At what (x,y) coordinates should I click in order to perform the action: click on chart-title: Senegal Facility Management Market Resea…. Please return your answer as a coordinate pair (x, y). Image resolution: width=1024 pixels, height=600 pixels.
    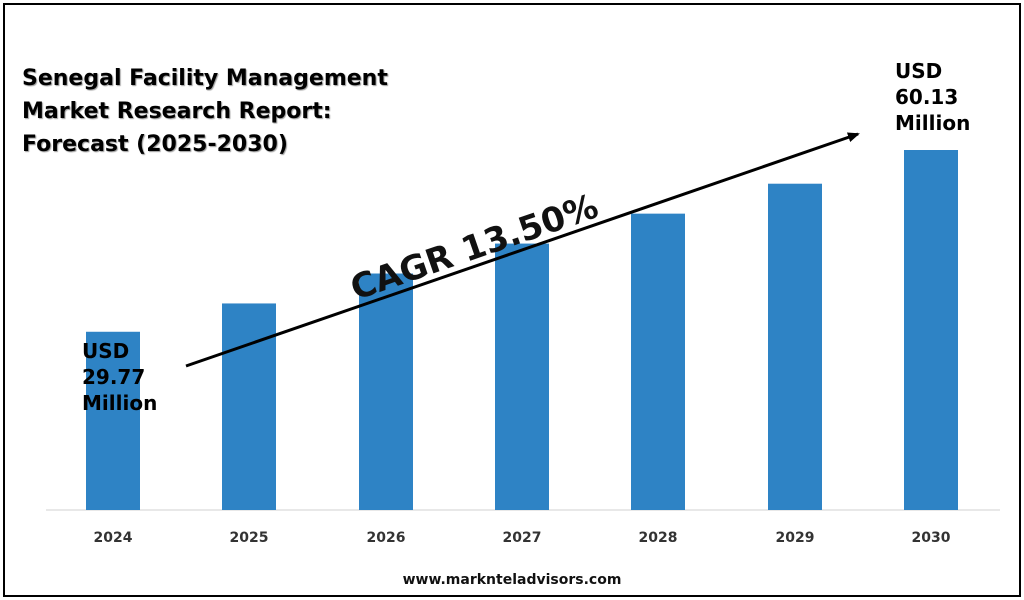
    Looking at the image, I should click on (232, 111).